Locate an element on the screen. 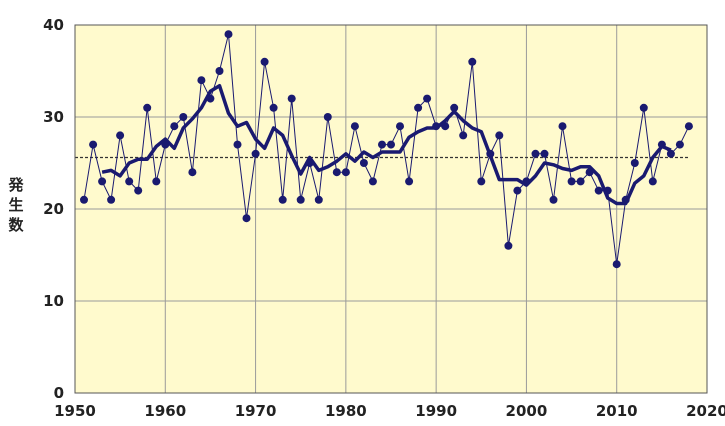 This screenshot has height=426, width=725. x-tick-label: 1960 is located at coordinates (165, 411).